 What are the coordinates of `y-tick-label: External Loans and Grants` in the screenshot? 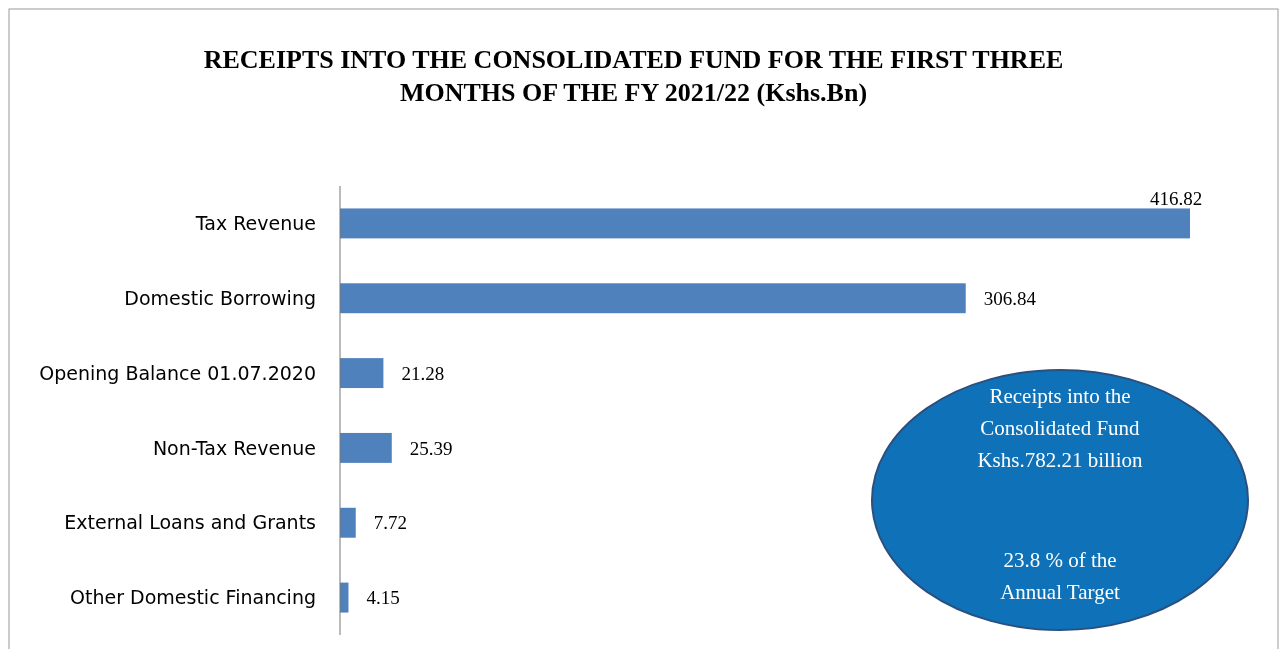 It's located at (190, 522).